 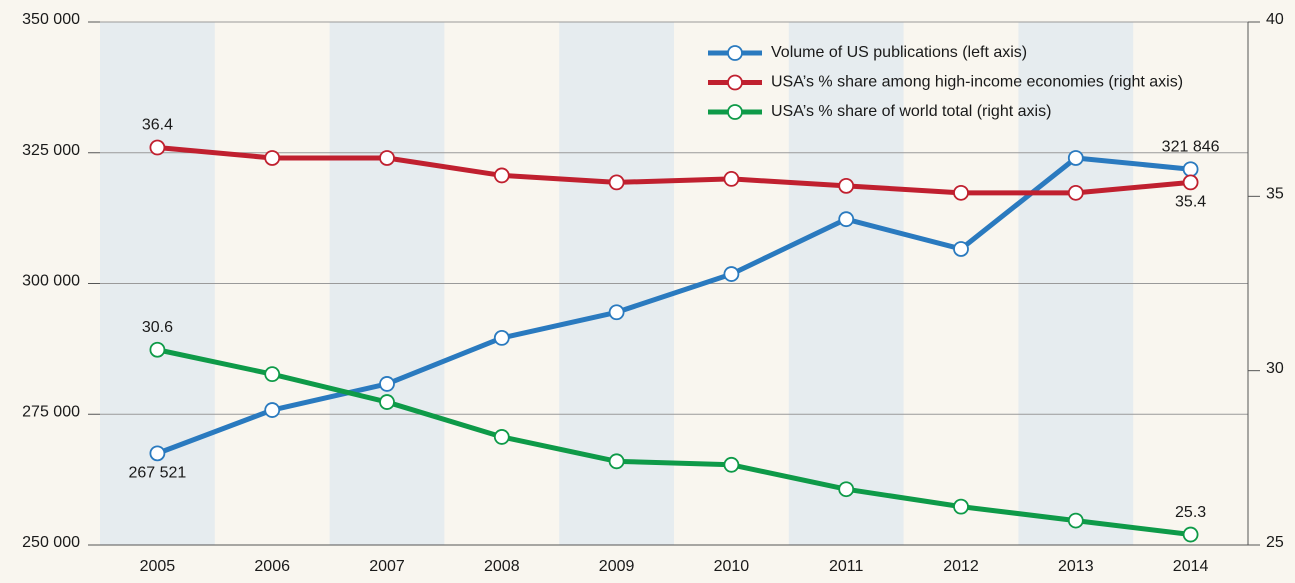 I want to click on x-tick-label: 2014, so click(x=1191, y=566).